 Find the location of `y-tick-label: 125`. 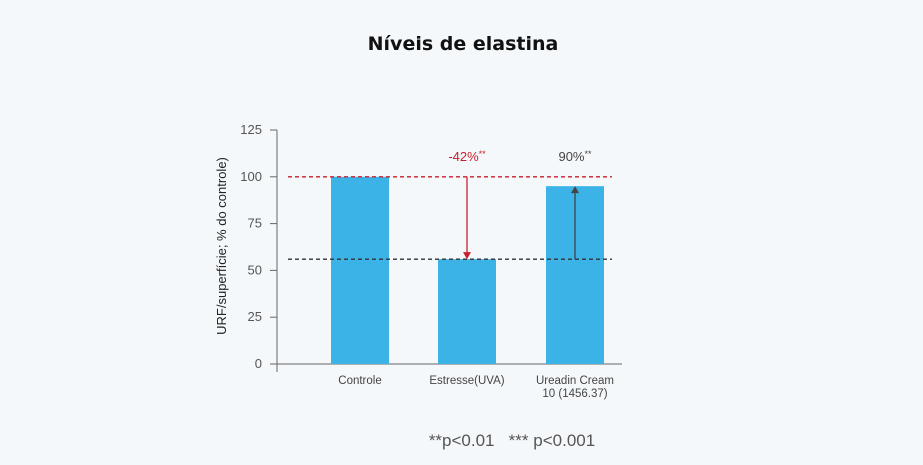

y-tick-label: 125 is located at coordinates (251, 129).